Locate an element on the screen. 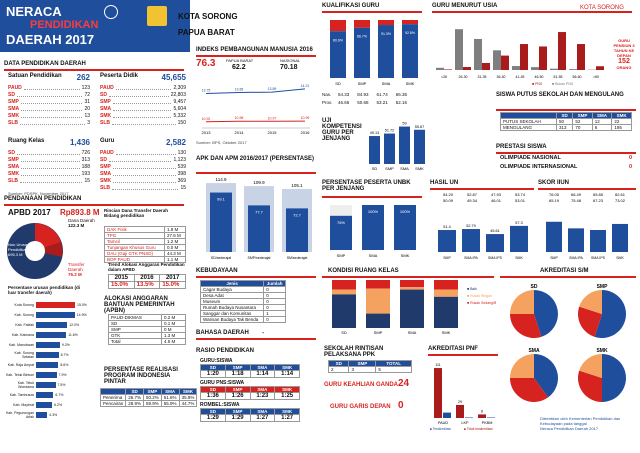 The image size is (640, 453). pnf-label: 8 is located at coordinates (482, 411).